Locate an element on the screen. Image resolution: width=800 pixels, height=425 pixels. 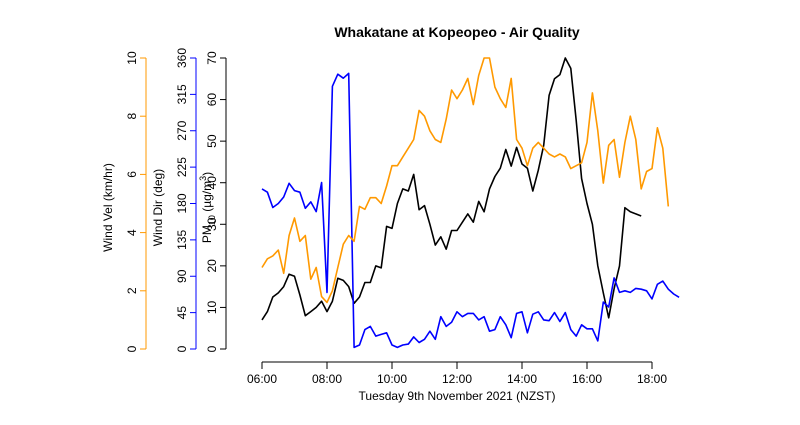
wind_vel-tick-label: 0 is located at coordinates (132, 348).